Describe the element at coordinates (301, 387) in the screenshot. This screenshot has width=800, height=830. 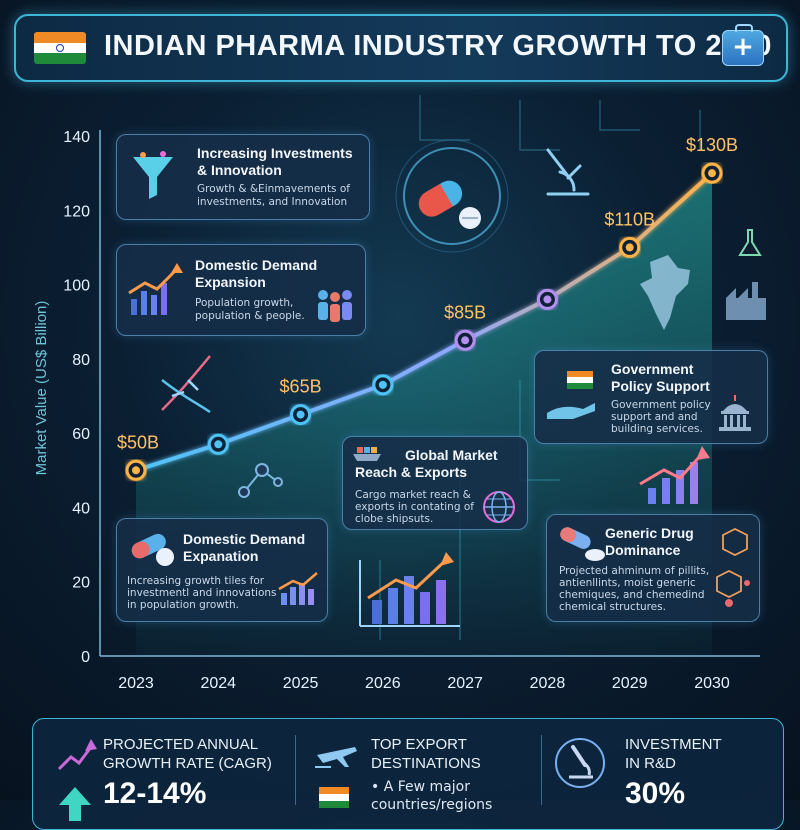
I see `data-label: $65B` at that location.